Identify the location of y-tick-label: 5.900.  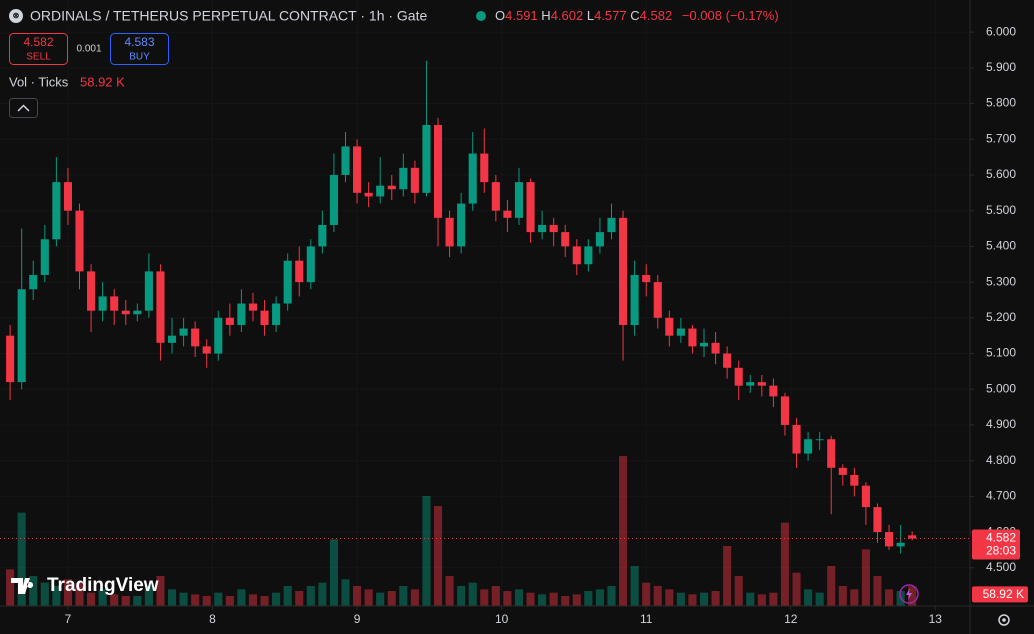
(1001, 67).